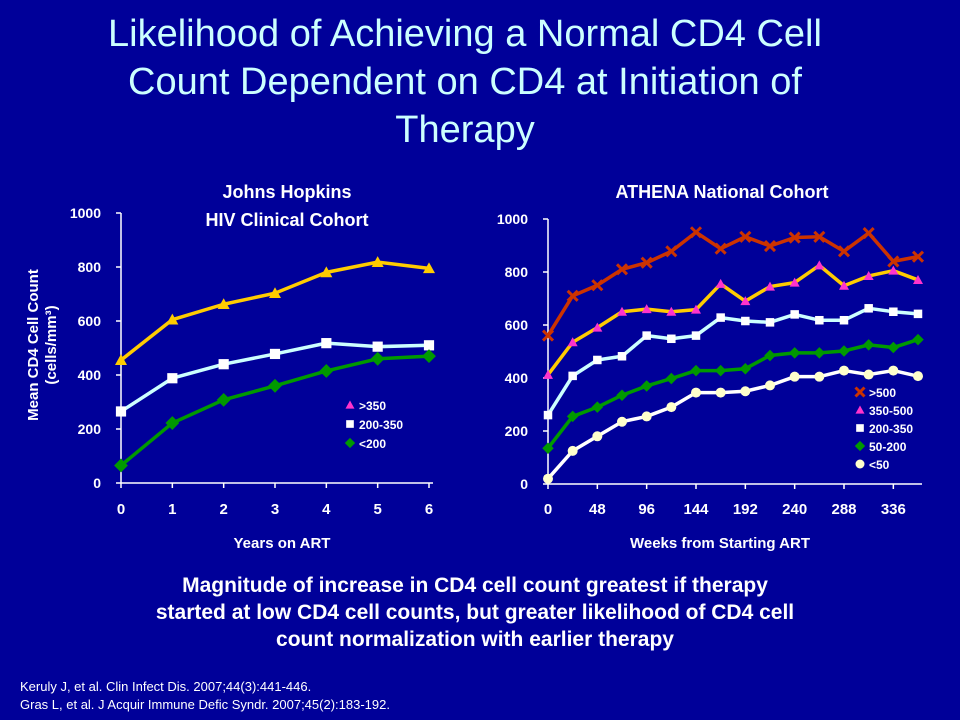 Image resolution: width=960 pixels, height=720 pixels. I want to click on x-tick-label: 336, so click(893, 509).